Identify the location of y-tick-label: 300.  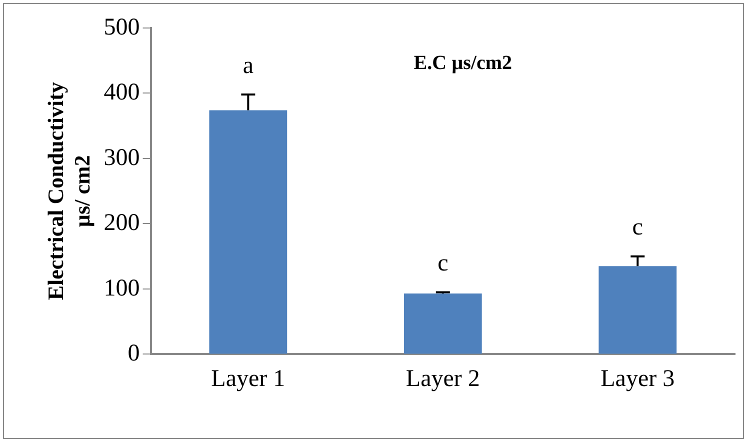
(122, 157).